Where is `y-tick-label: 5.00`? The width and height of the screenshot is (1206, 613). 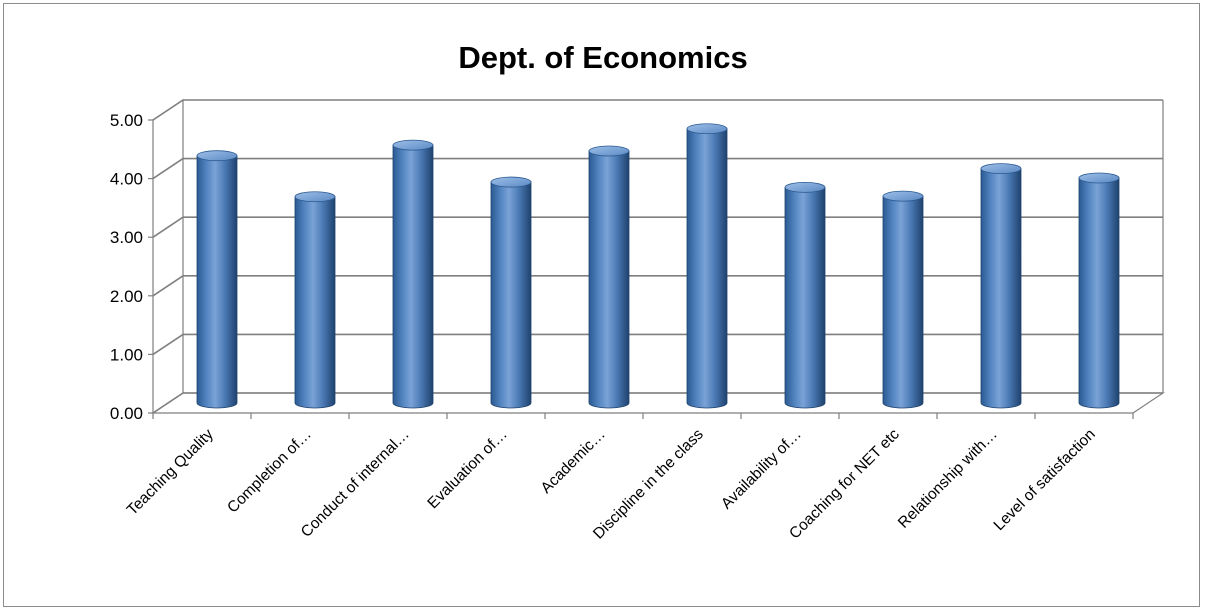 y-tick-label: 5.00 is located at coordinates (126, 120).